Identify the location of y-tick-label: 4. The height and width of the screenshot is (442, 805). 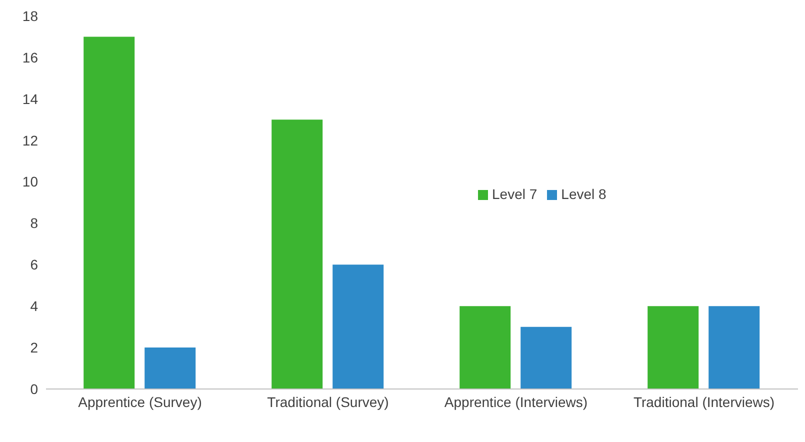
(34, 306).